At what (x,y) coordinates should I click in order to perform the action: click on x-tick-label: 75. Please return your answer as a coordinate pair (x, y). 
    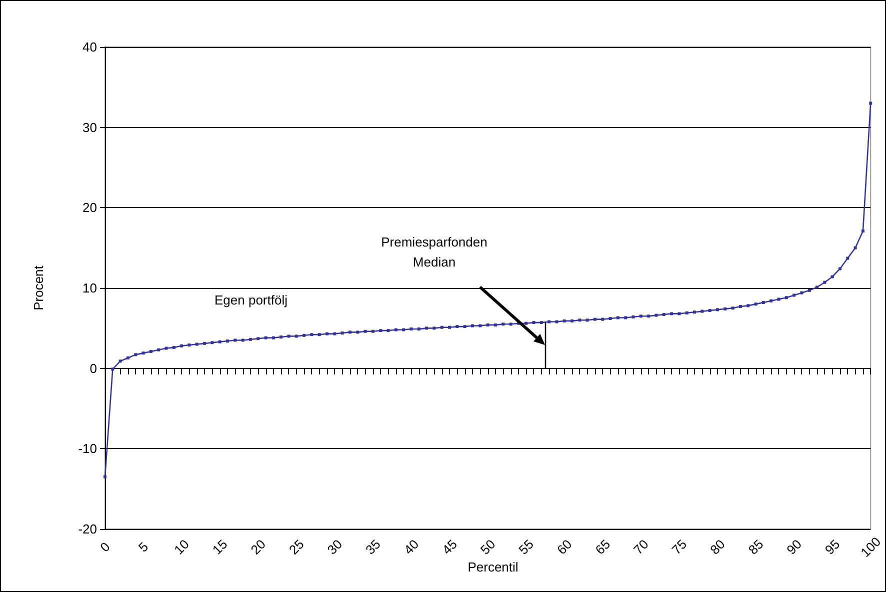
    Looking at the image, I should click on (679, 547).